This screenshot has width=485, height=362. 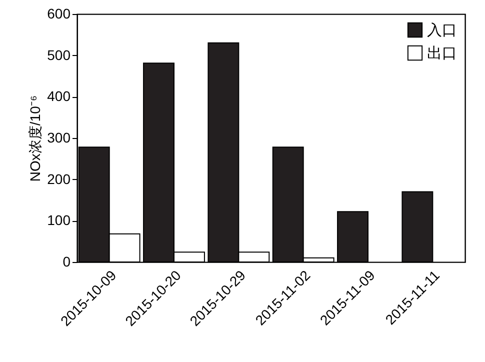 I want to click on y-tick-label: 300, so click(x=59, y=138).